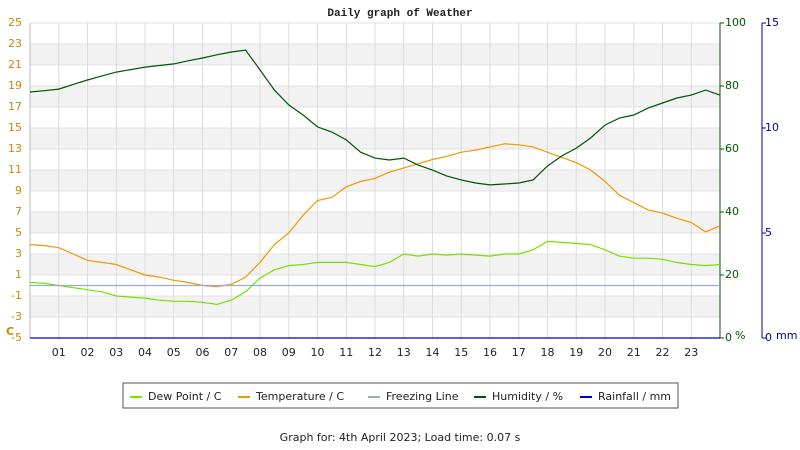 This screenshot has width=800, height=450. What do you see at coordinates (318, 352) in the screenshot?
I see `x-tick-label: 10` at bounding box center [318, 352].